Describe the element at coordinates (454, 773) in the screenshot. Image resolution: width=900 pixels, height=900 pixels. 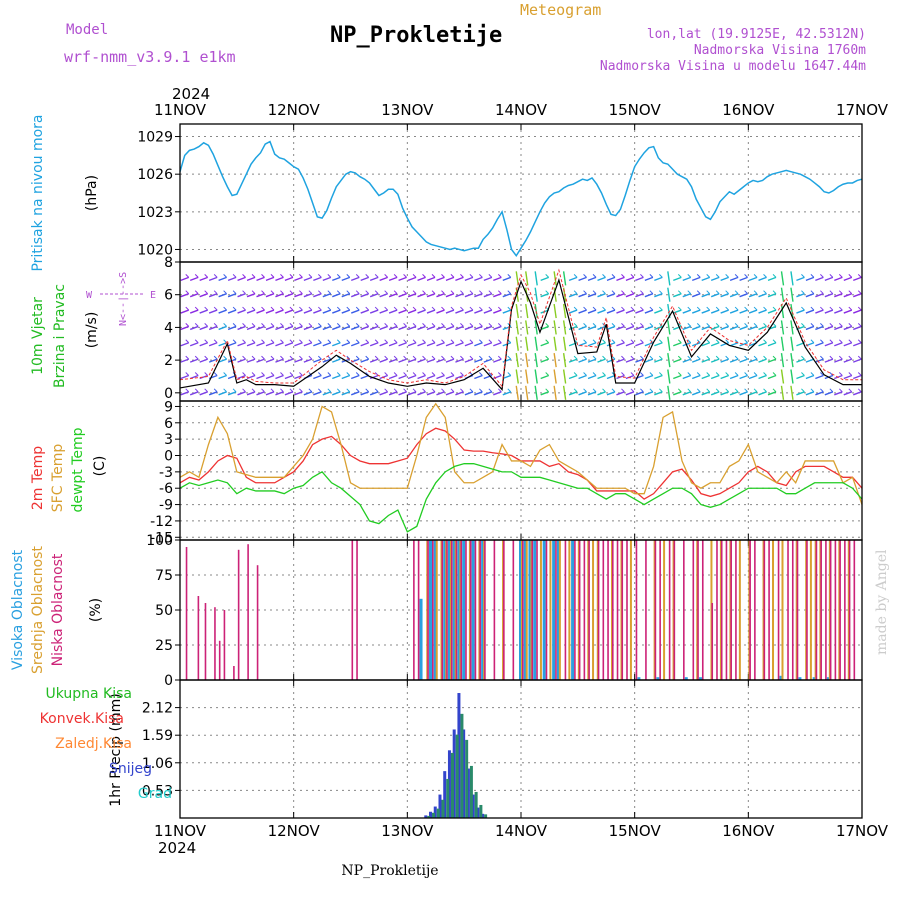
I see `snow-bar` at that location.